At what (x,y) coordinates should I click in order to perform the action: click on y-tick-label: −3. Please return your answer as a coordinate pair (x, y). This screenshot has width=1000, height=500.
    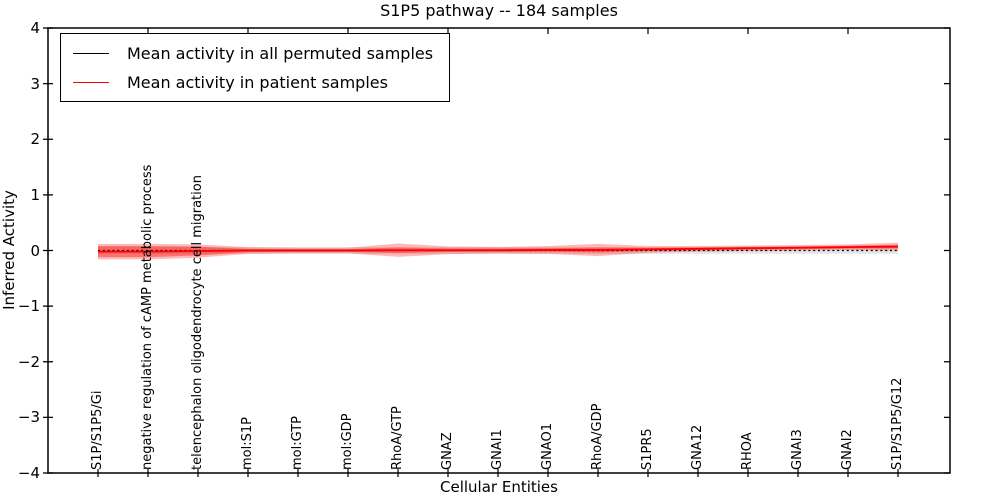
    Looking at the image, I should click on (28, 417).